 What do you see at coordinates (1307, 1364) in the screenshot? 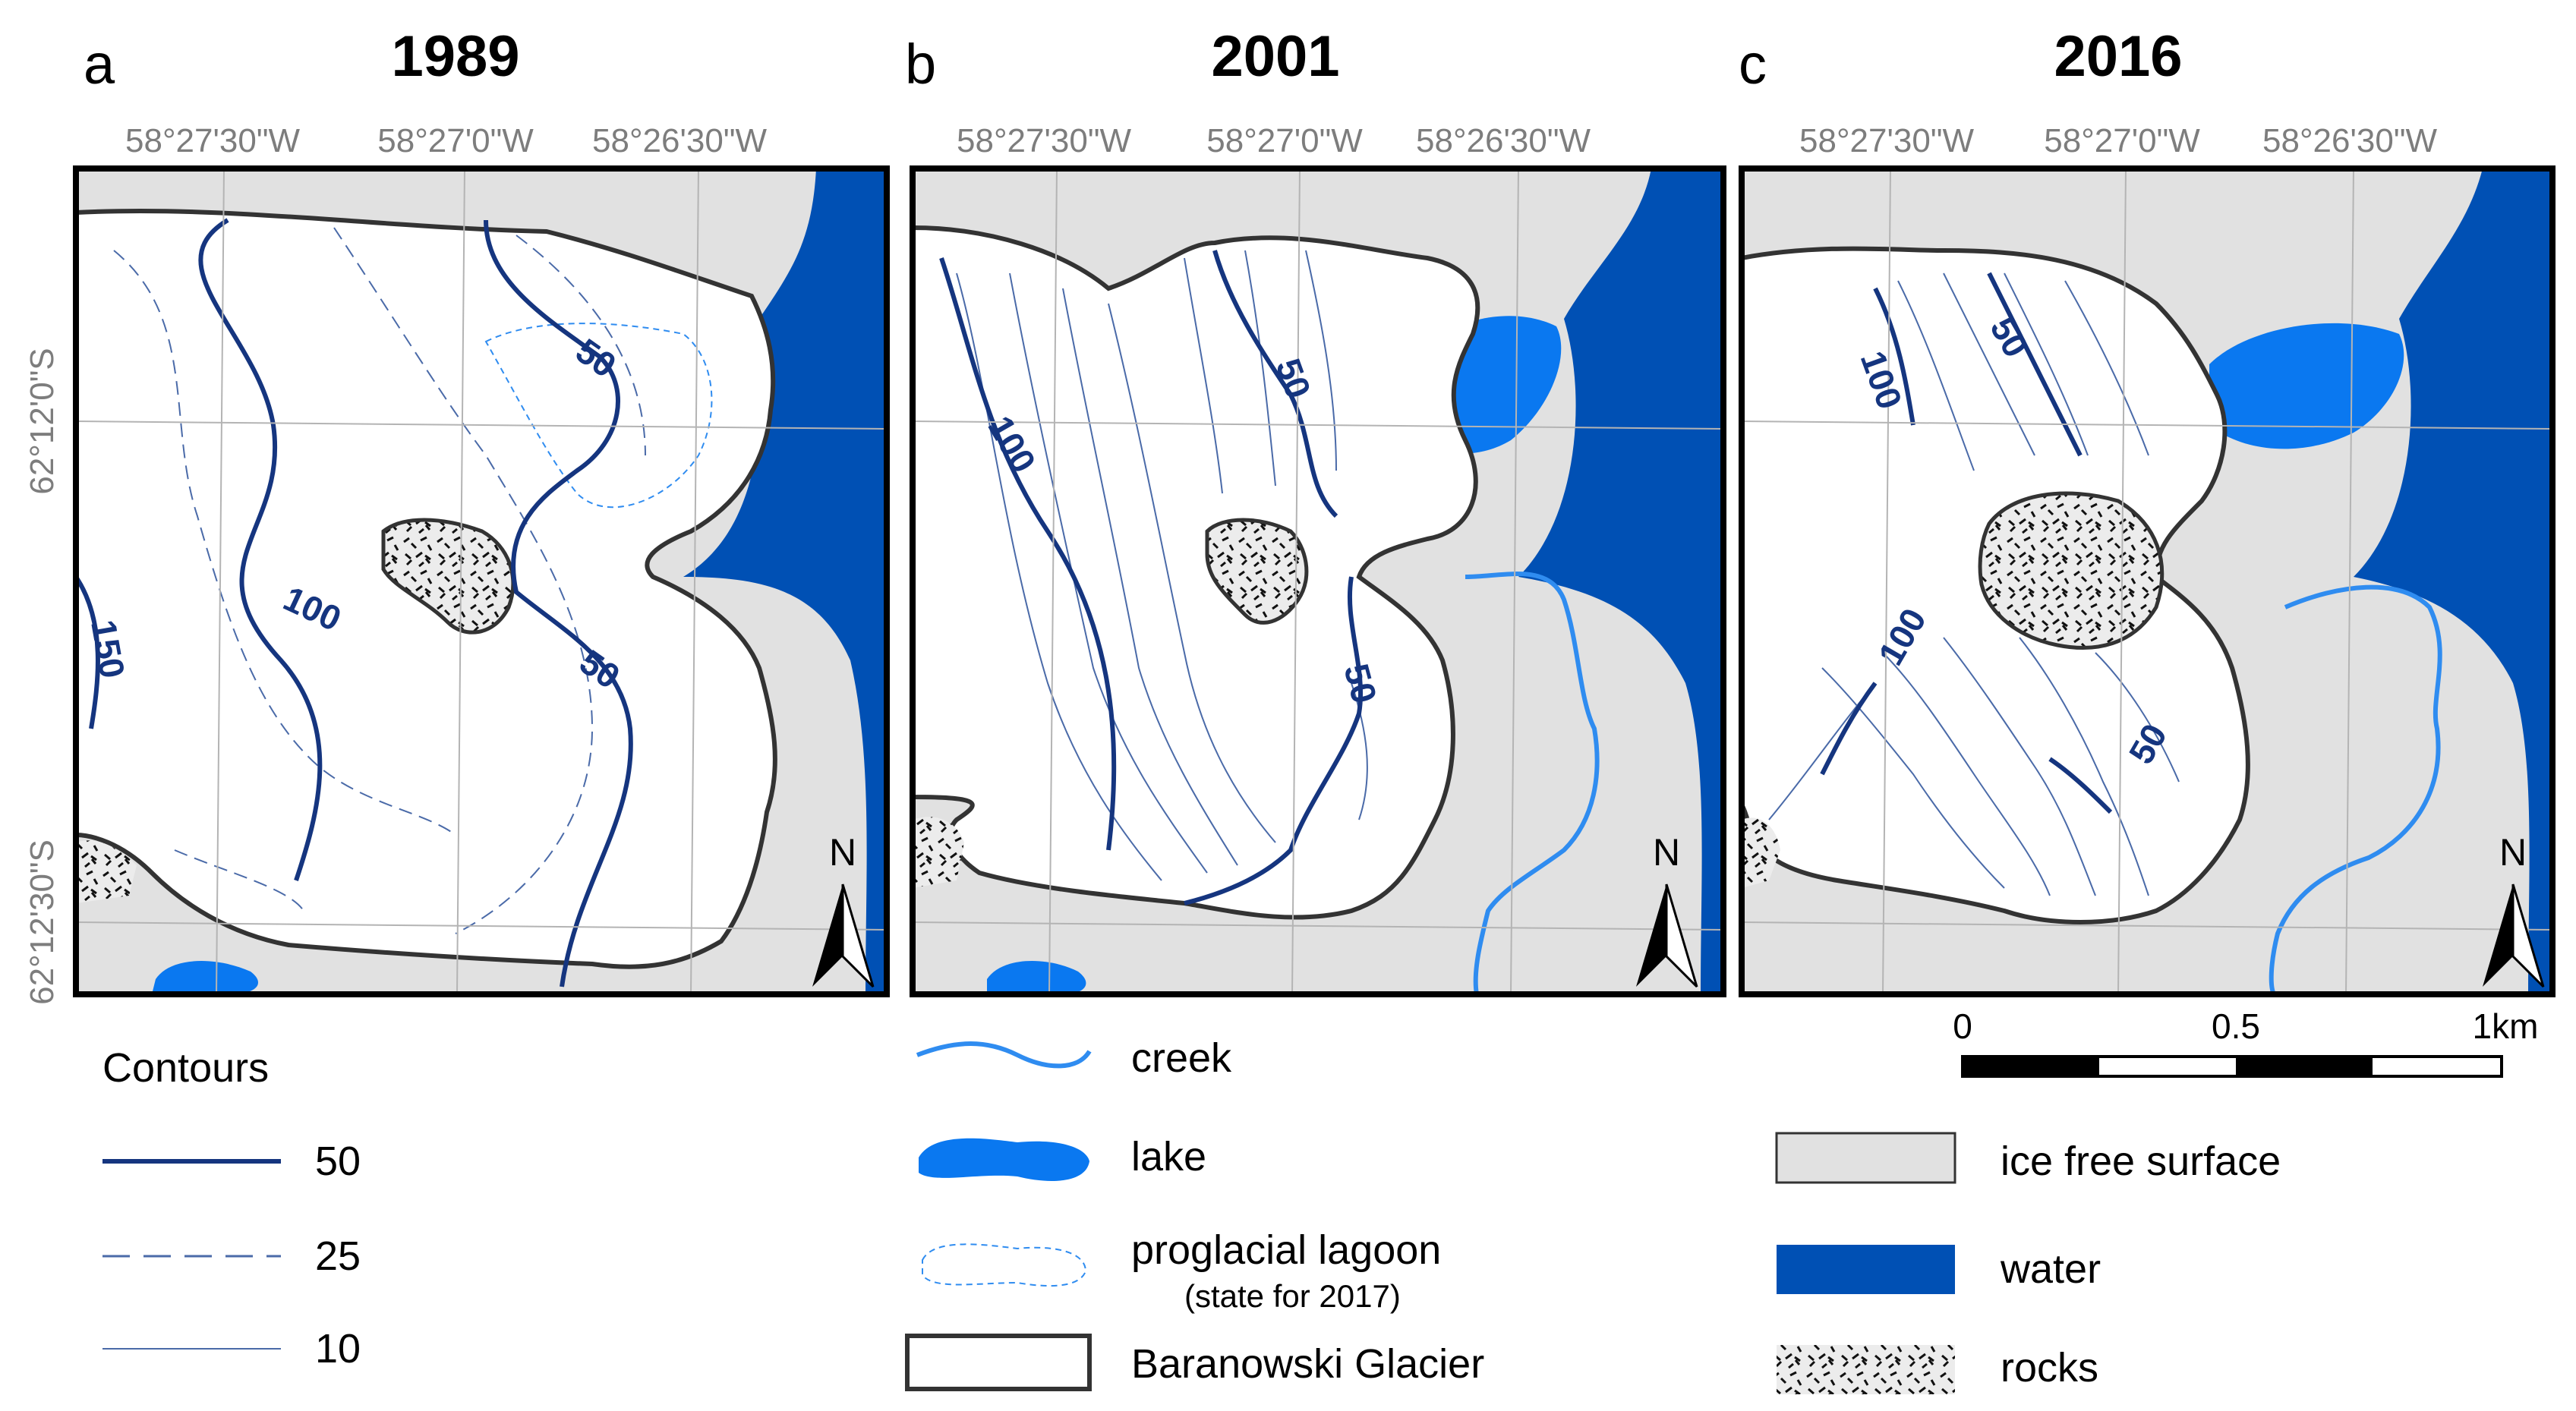
I see `legend-glacier-label: Baranowski Glacier` at bounding box center [1307, 1364].